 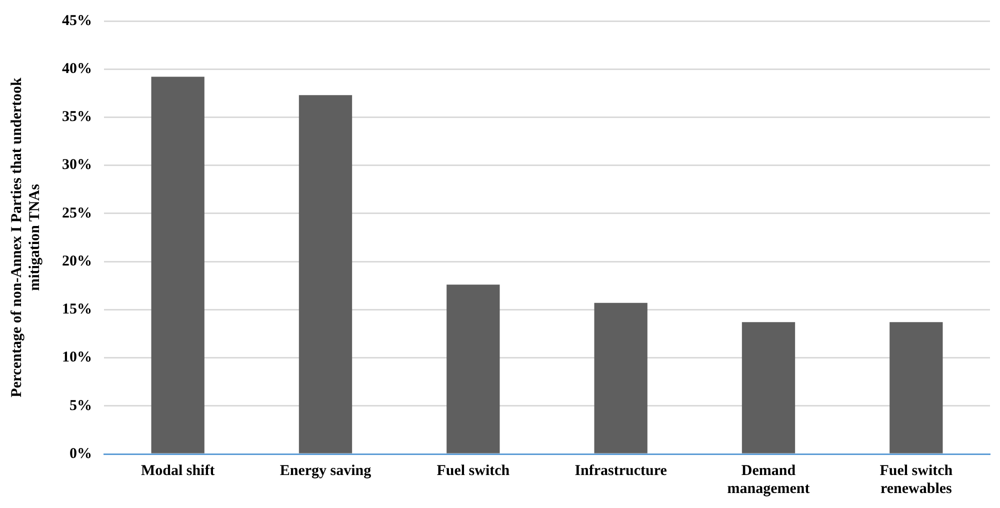 What do you see at coordinates (81, 406) in the screenshot?
I see `y-tick-label: 5%` at bounding box center [81, 406].